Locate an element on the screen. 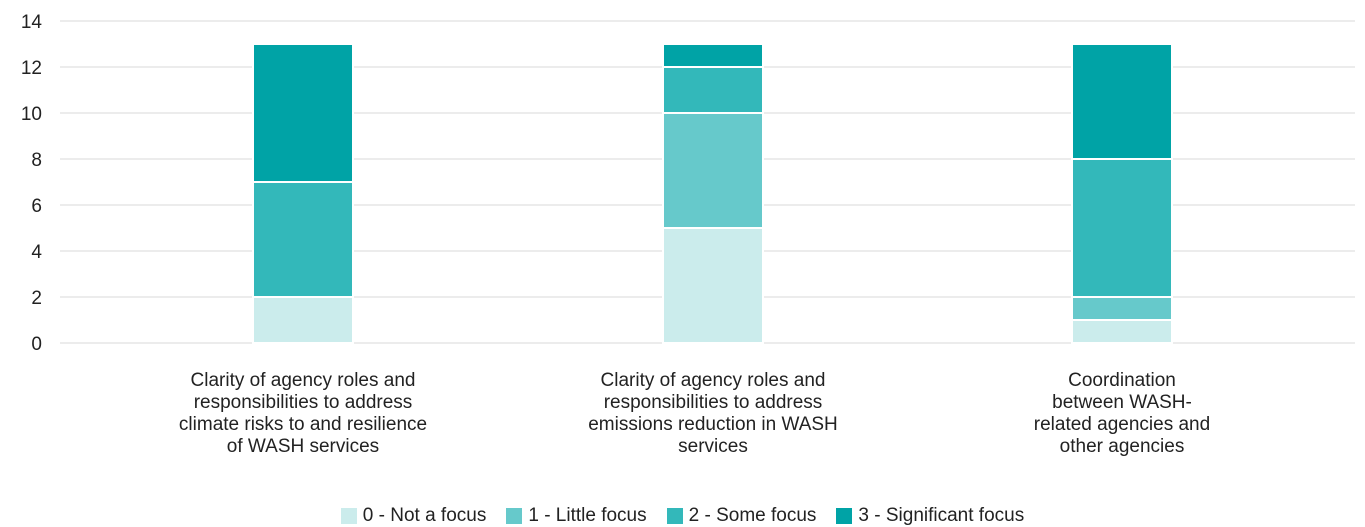 Image resolution: width=1365 pixels, height=527 pixels. y-tick-label: 4 is located at coordinates (36, 252).